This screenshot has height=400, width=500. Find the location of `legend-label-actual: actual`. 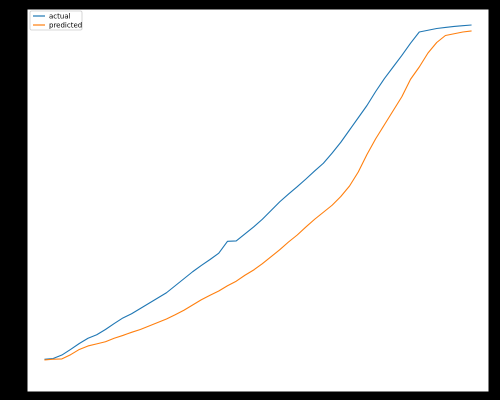

legend-label-actual: actual is located at coordinates (60, 17).